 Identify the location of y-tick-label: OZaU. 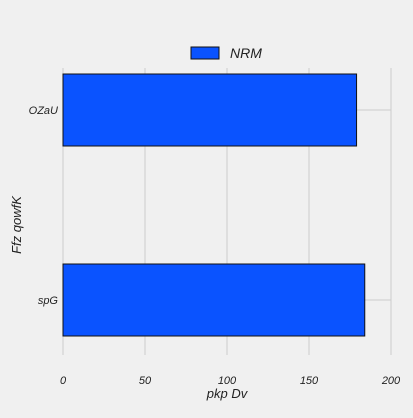
(43, 111).